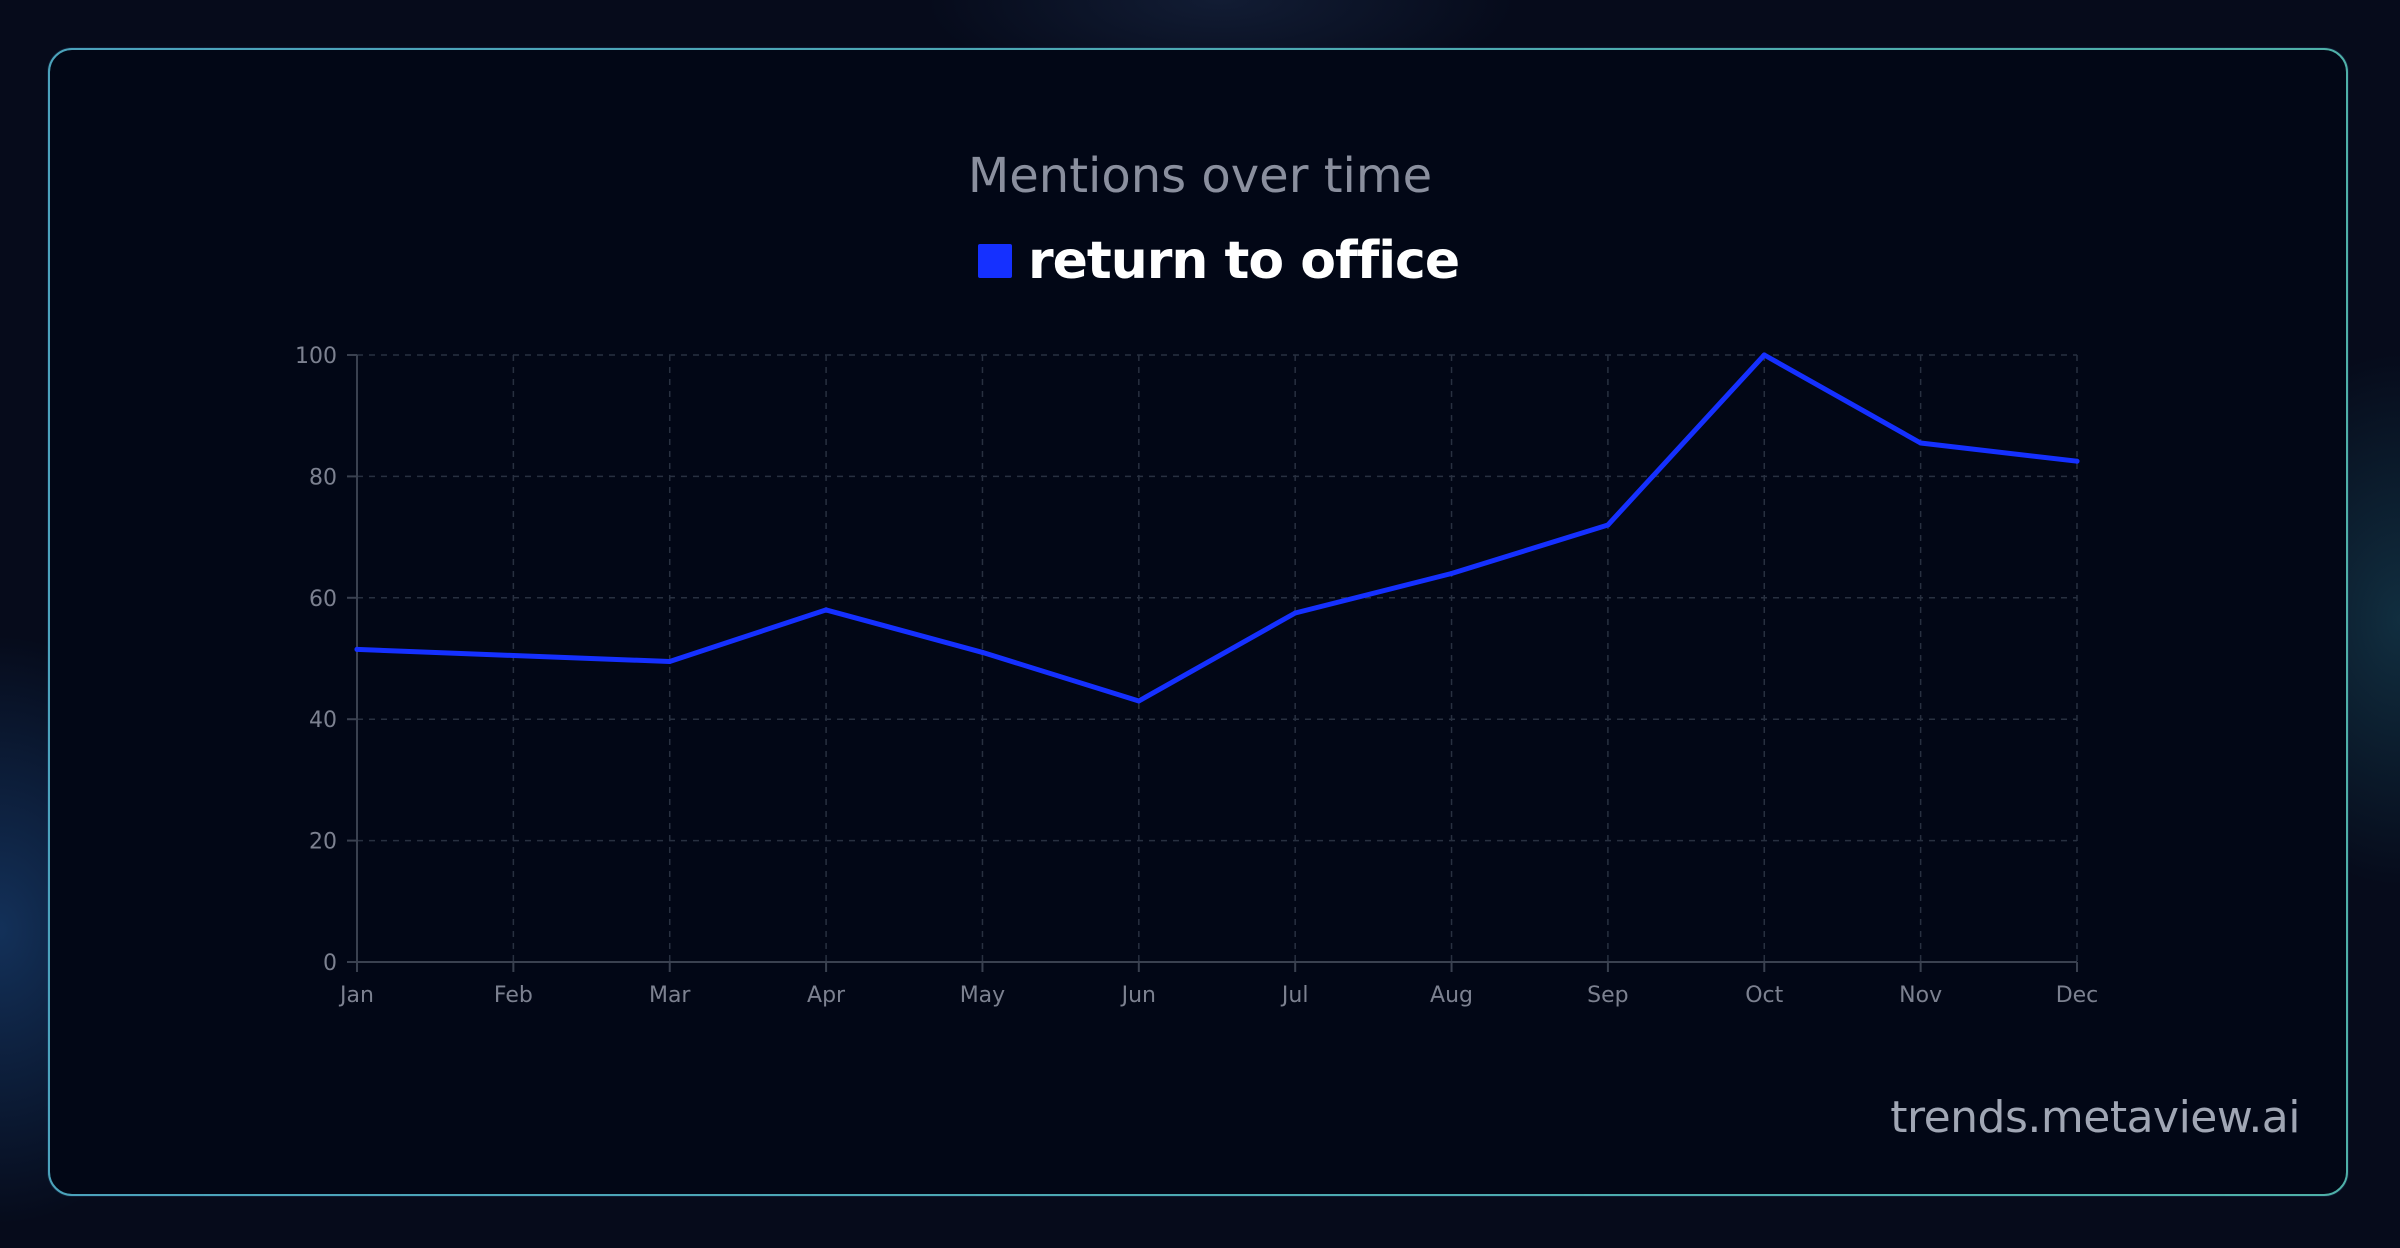 The width and height of the screenshot is (2400, 1248). Describe the element at coordinates (323, 599) in the screenshot. I see `y-tick-label-60: 60` at that location.